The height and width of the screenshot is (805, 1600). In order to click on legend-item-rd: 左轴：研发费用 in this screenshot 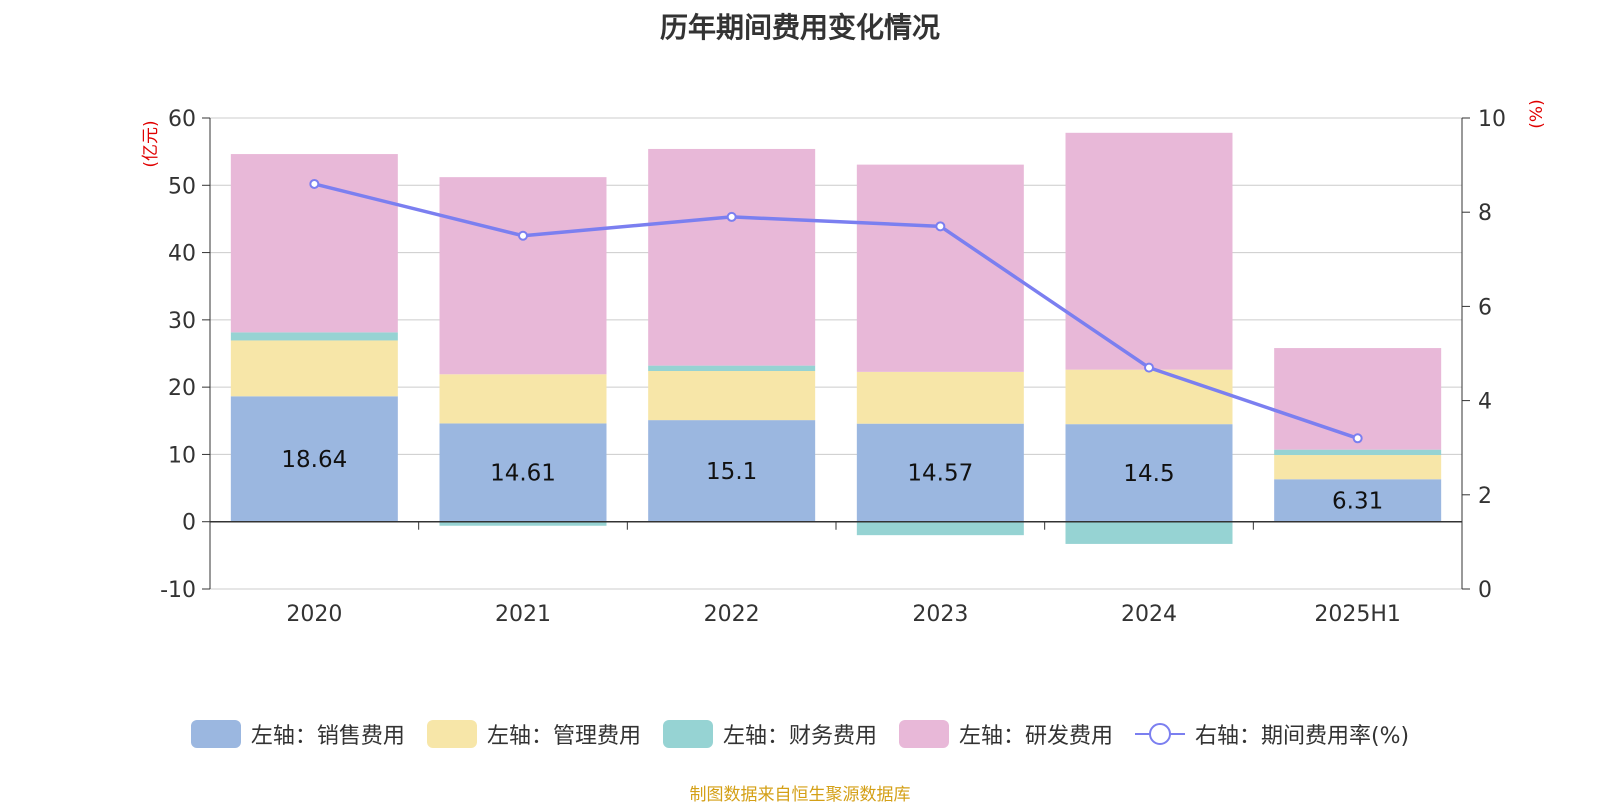, I will do `click(1005, 734)`.